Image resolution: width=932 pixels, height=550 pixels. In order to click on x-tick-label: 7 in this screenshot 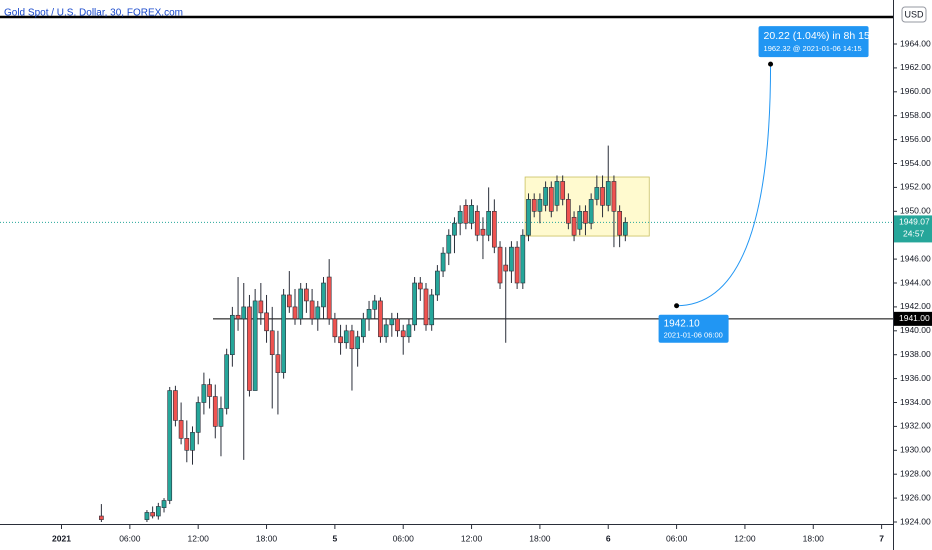, I will do `click(881, 538)`.